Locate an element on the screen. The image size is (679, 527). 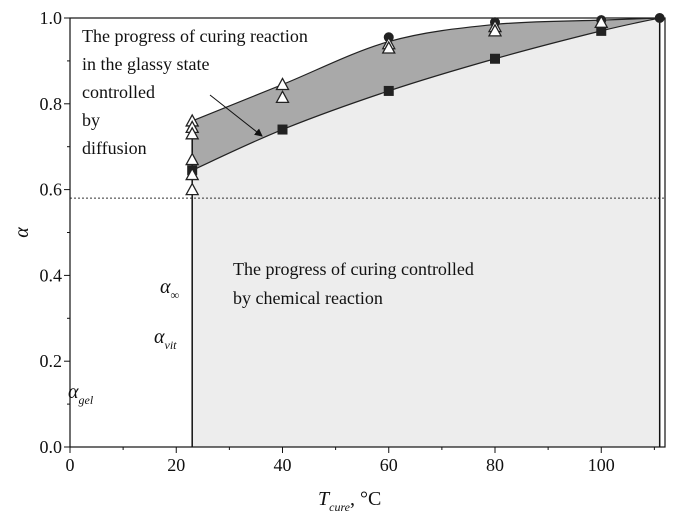
y-tick-label: 0.8 is located at coordinates (51, 104).